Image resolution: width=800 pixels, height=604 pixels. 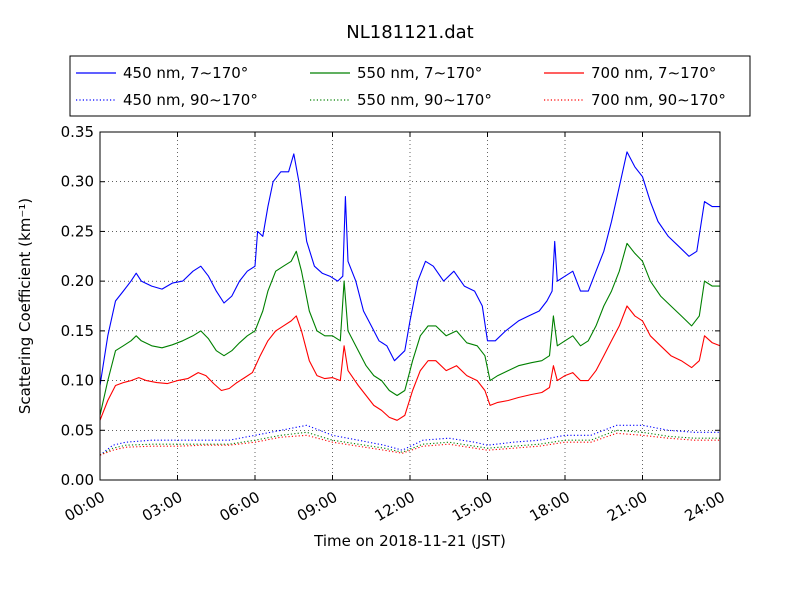 What do you see at coordinates (77, 331) in the screenshot?
I see `y-tick-label: 0.15` at bounding box center [77, 331].